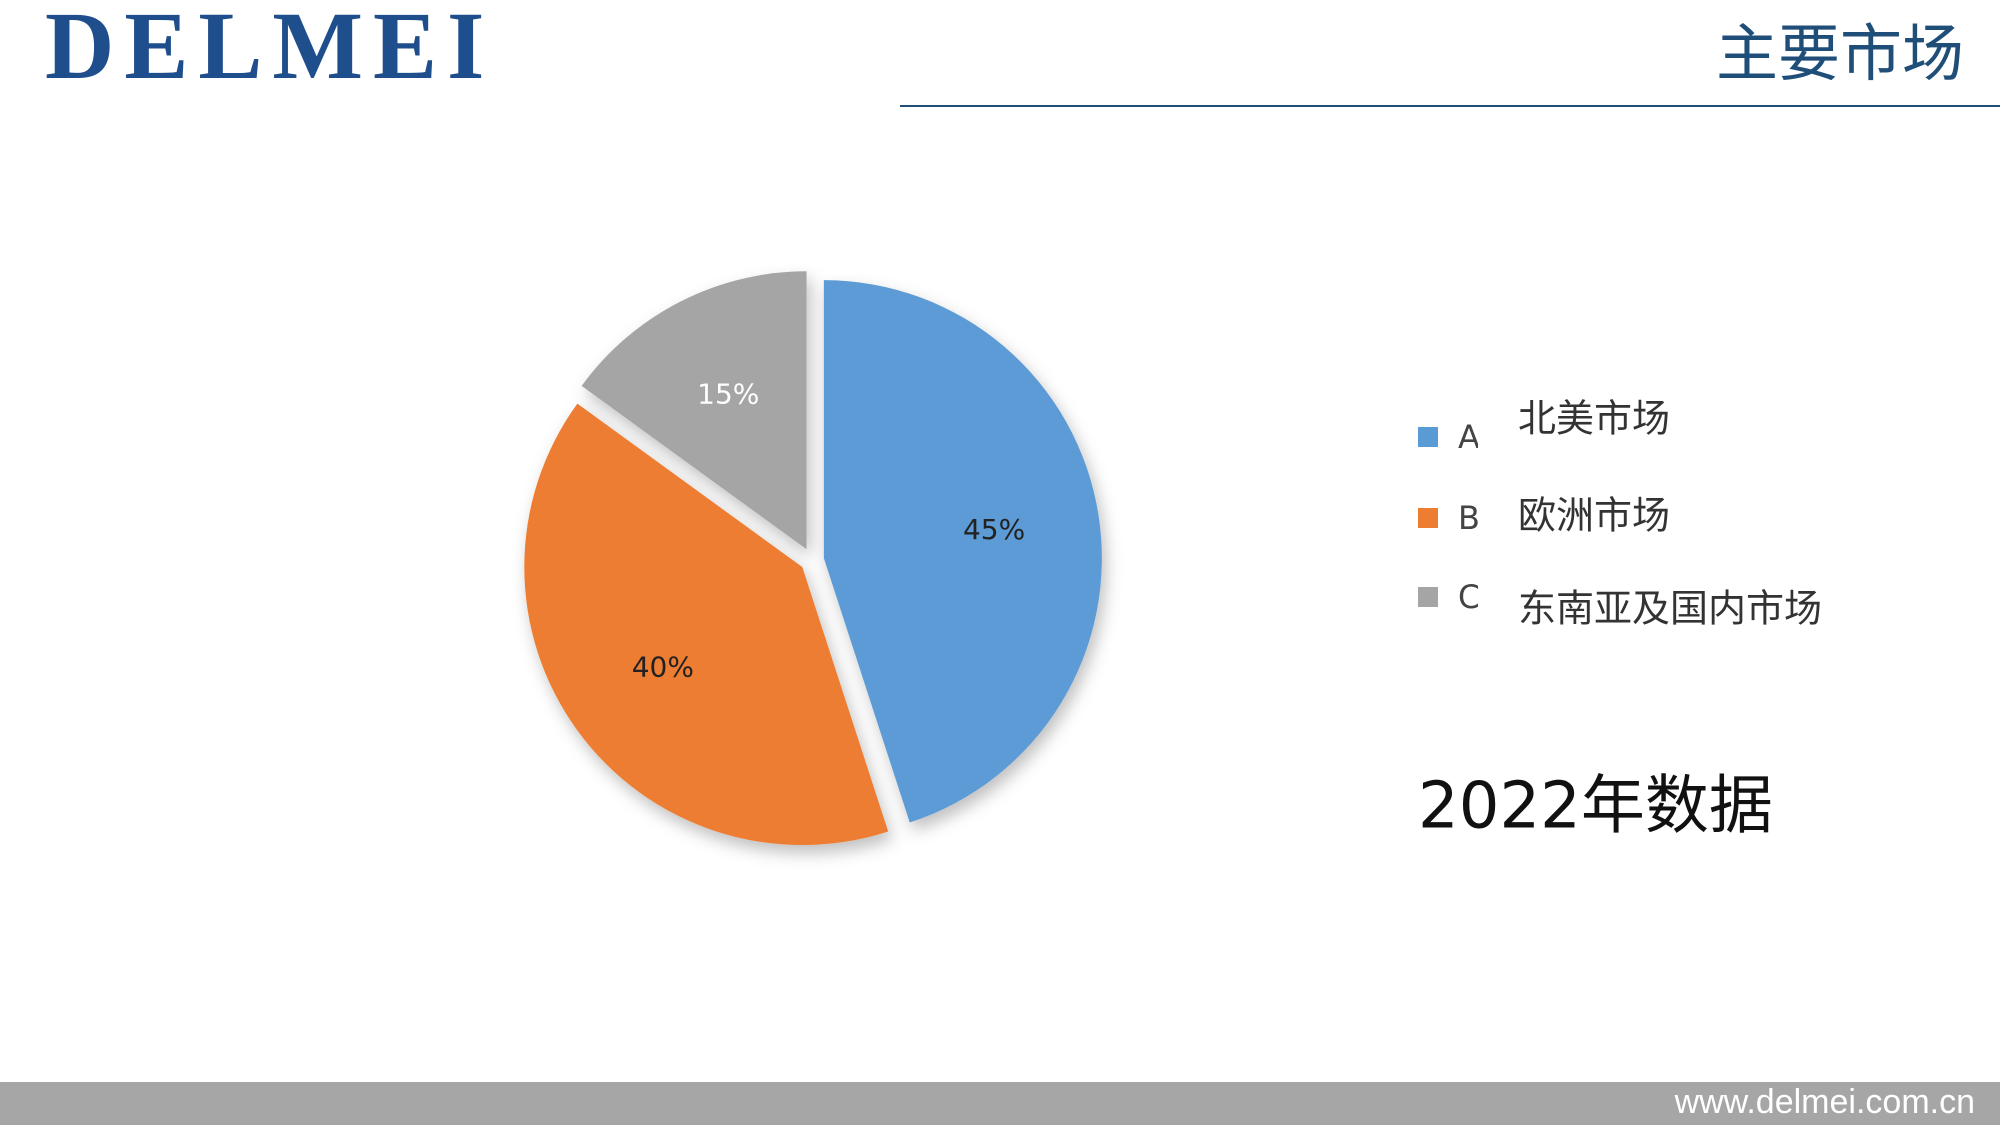 The width and height of the screenshot is (2000, 1125). What do you see at coordinates (1469, 518) in the screenshot?
I see `legend-label: B` at bounding box center [1469, 518].